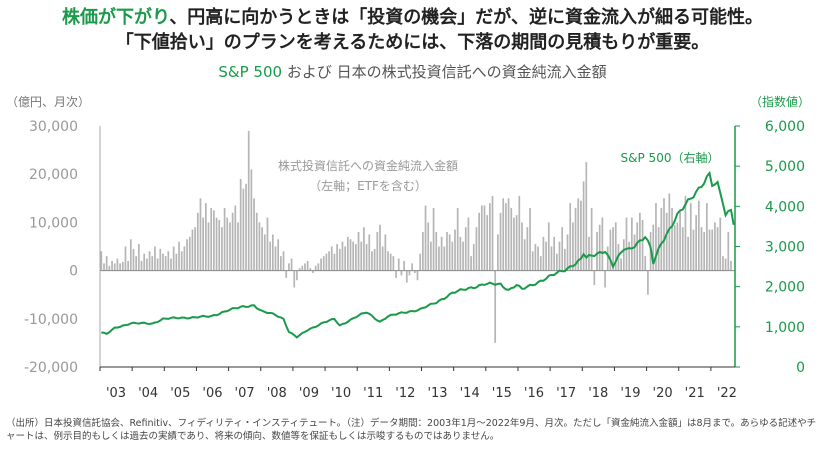 The image size is (825, 464). I want to click on right-axis-ticks: 6,000 5,000 4,000 3,000 2,000 1,000 0, so click(770, 247).